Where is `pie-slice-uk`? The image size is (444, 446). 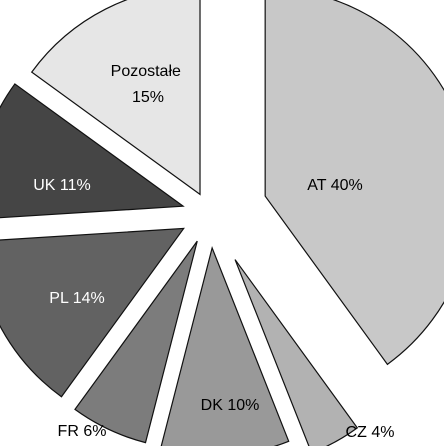 pie-slice-uk is located at coordinates (92, 151).